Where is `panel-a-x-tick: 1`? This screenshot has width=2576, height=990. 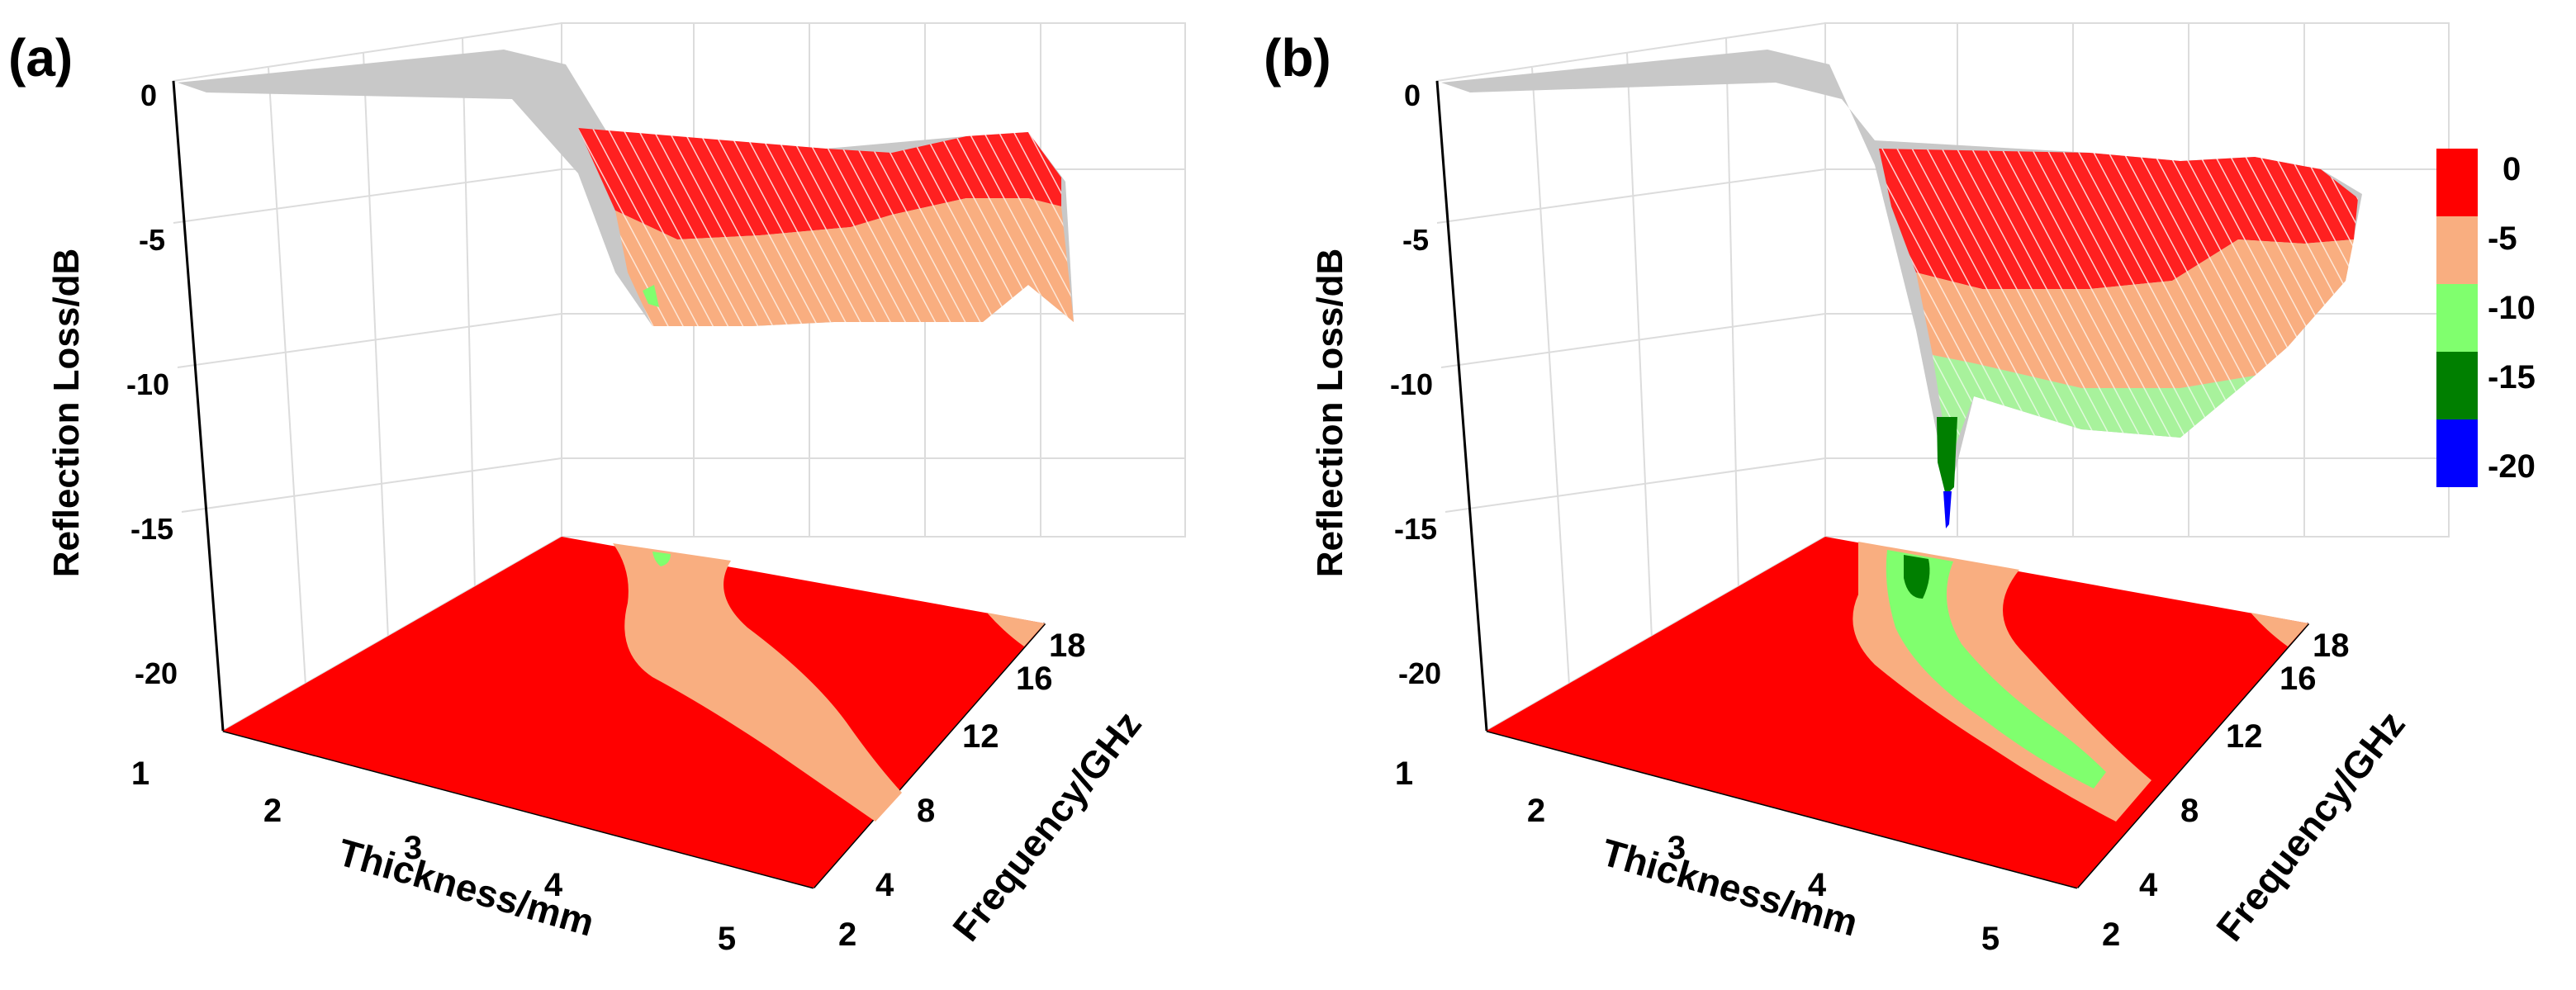
panel-a-x-tick: 1 is located at coordinates (140, 774).